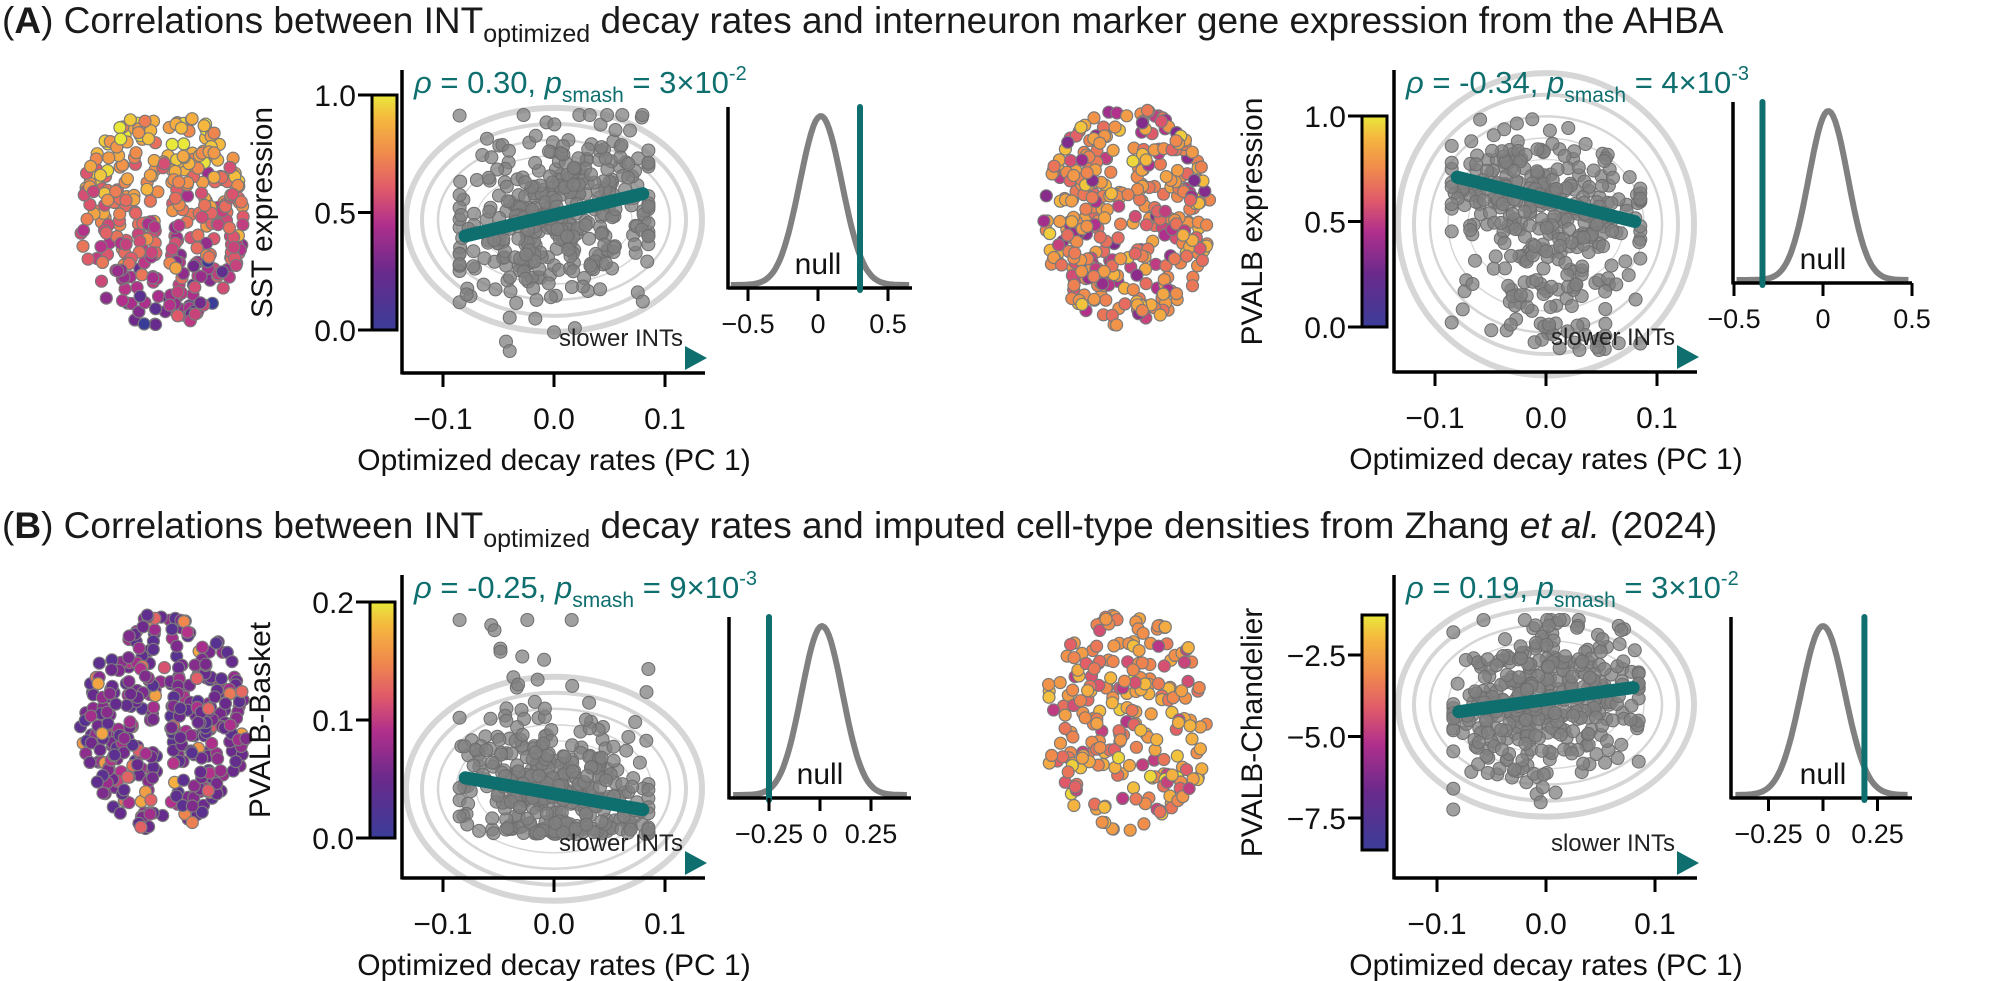 The width and height of the screenshot is (2000, 981). Describe the element at coordinates (333, 839) in the screenshot. I see `y-tick-label: 0.0` at that location.